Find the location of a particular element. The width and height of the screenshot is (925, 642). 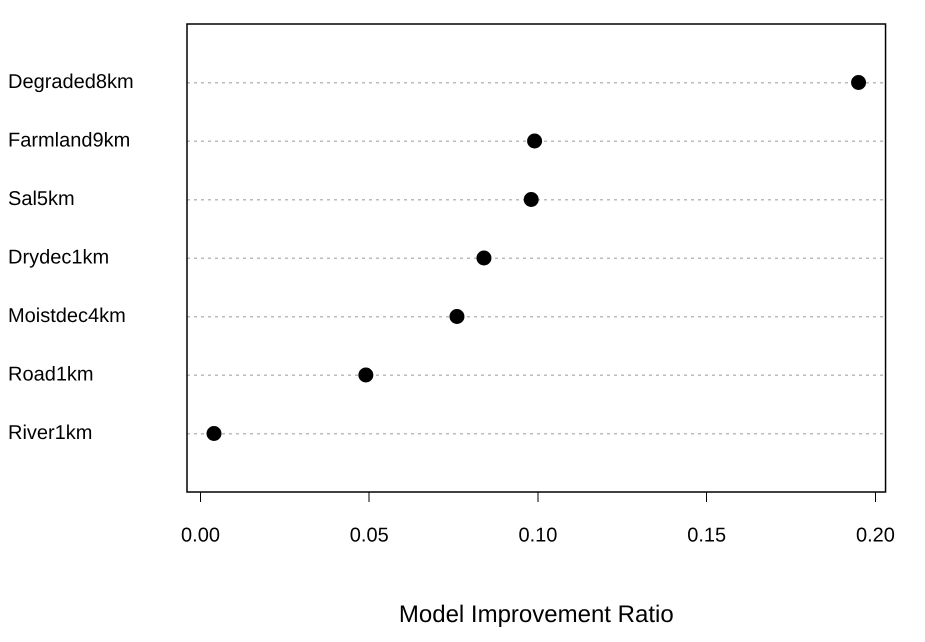

x-tick-label: 0.05 is located at coordinates (369, 535).